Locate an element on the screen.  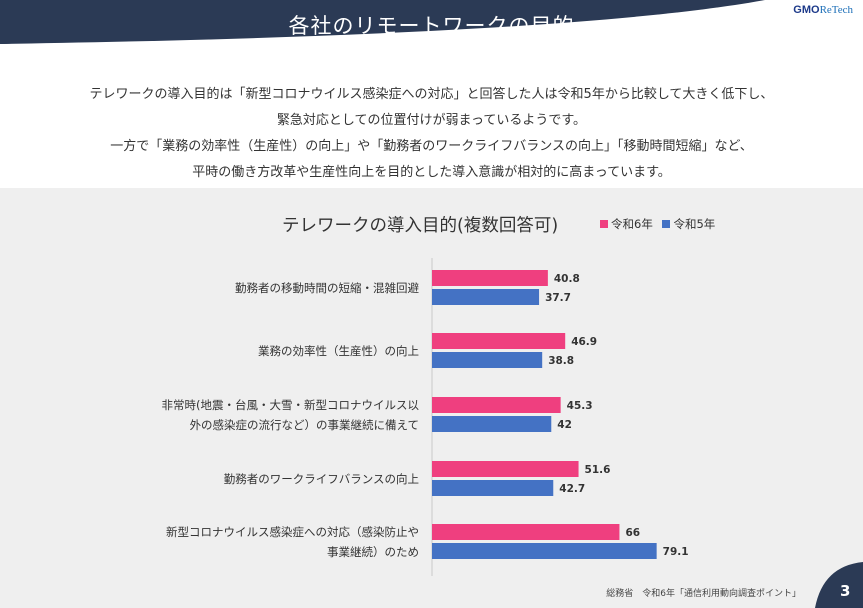
data-label-r5-3: 42.7 is located at coordinates (572, 489).